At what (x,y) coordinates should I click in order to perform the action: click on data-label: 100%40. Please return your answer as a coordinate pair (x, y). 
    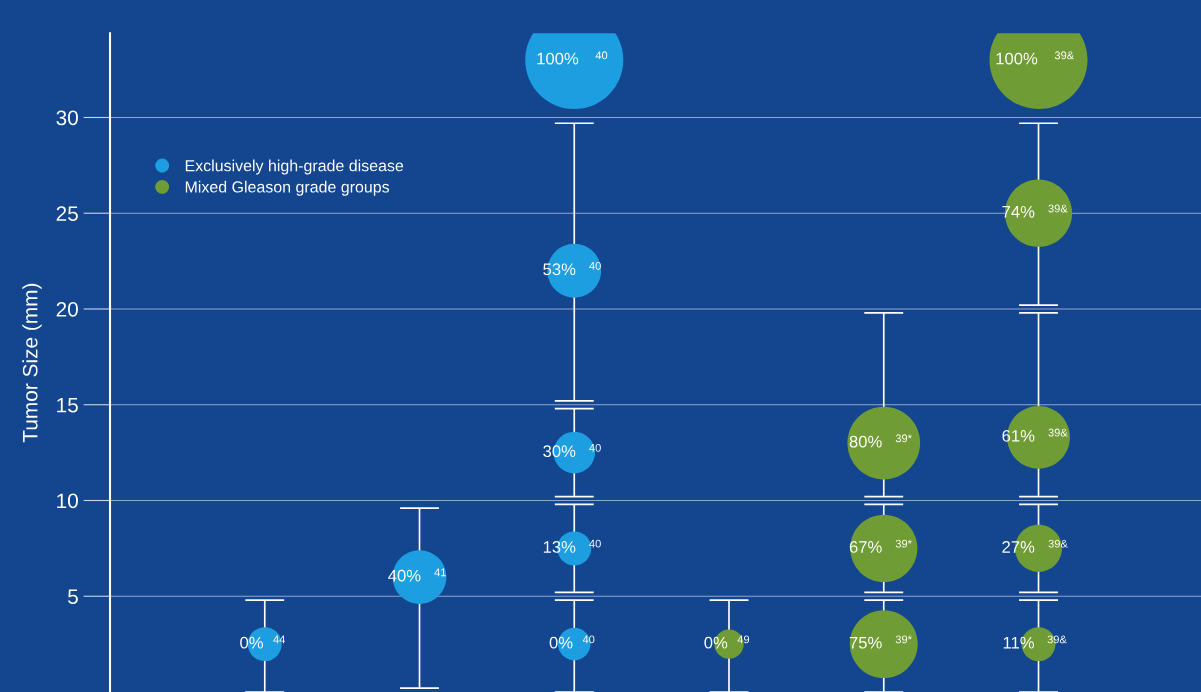
    Looking at the image, I should click on (572, 58).